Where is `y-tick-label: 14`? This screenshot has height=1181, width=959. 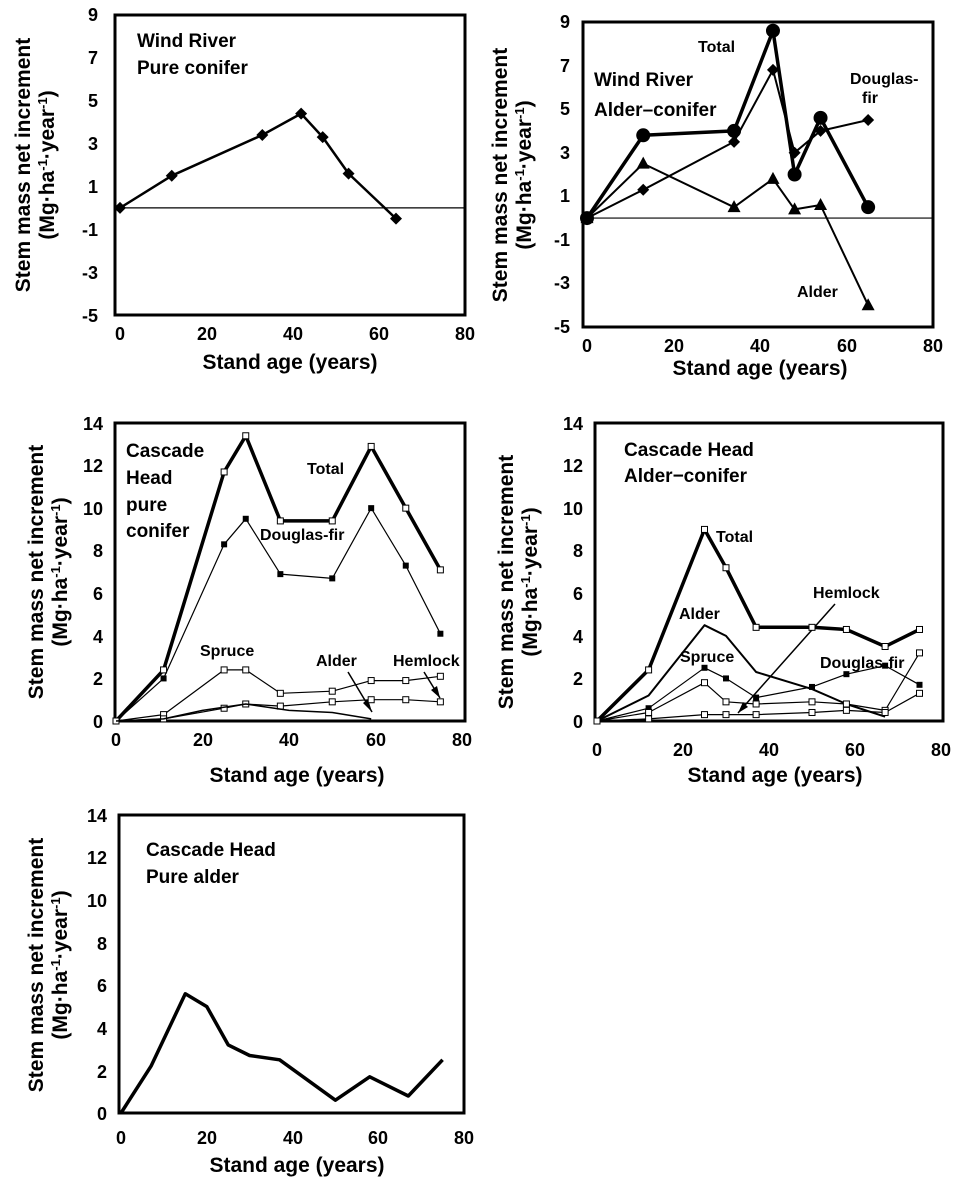 y-tick-label: 14 is located at coordinates (93, 424).